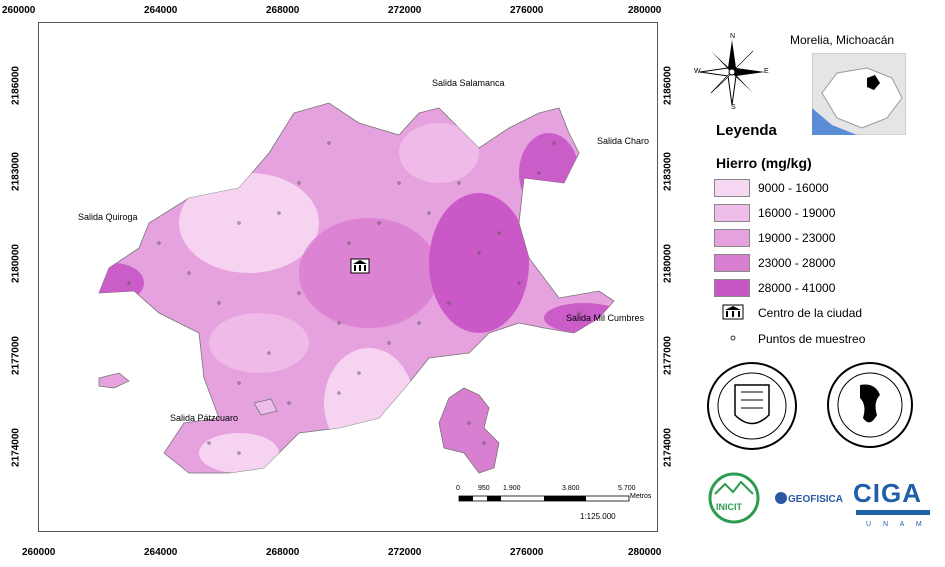 The width and height of the screenshot is (945, 567). I want to click on x-tick-bottom-3: 272000, so click(405, 552).